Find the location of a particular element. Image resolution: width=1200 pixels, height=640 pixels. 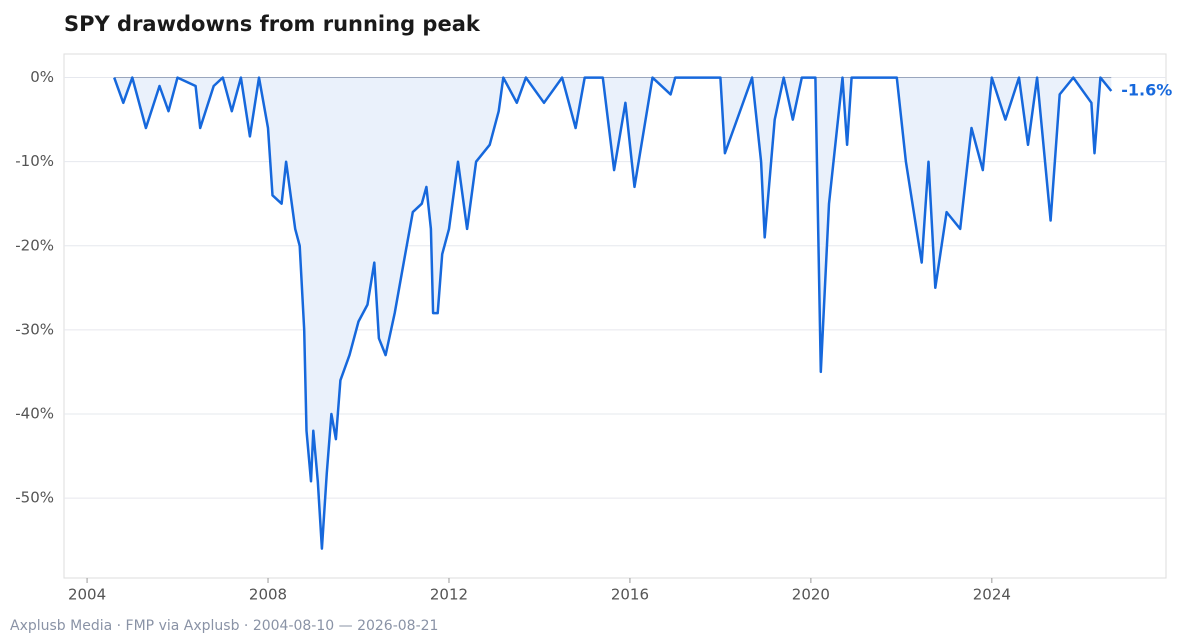

y-tick-label: -20% is located at coordinates (34, 245).